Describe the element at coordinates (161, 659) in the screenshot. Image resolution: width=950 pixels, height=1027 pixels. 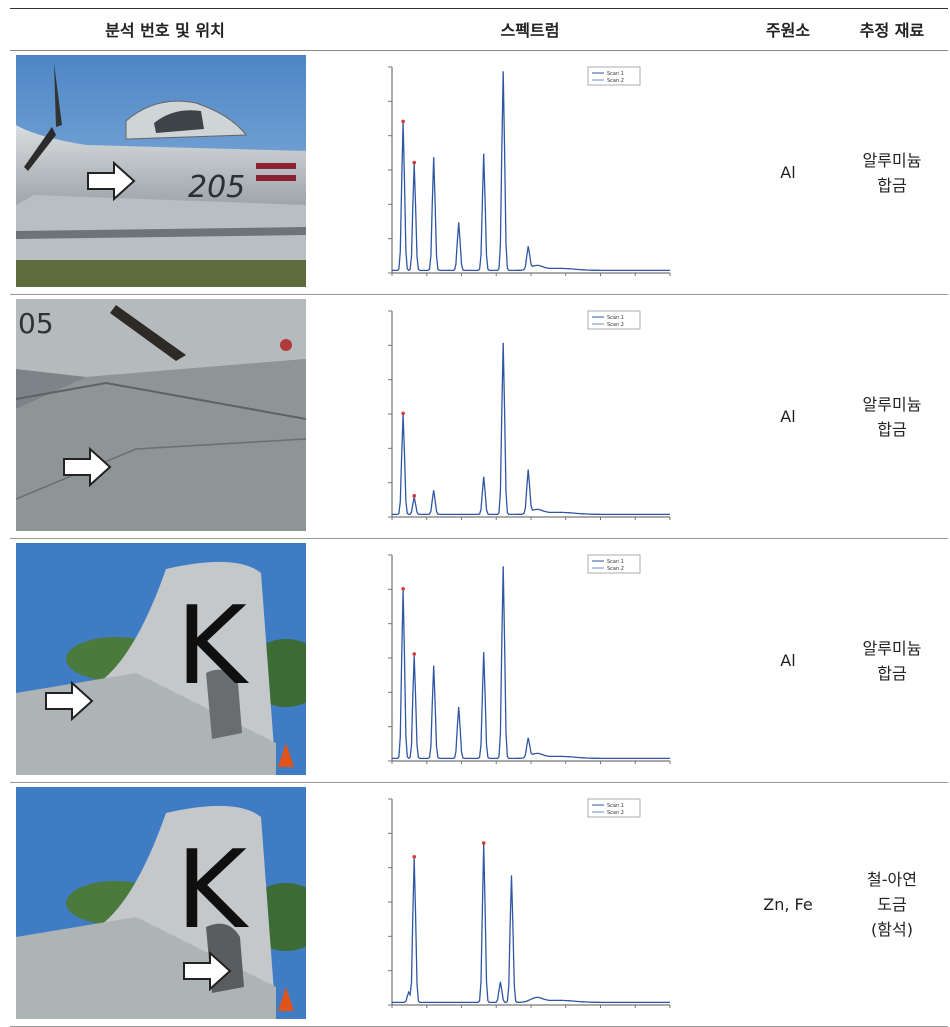
I see `aircraft-tail-photo: K` at that location.